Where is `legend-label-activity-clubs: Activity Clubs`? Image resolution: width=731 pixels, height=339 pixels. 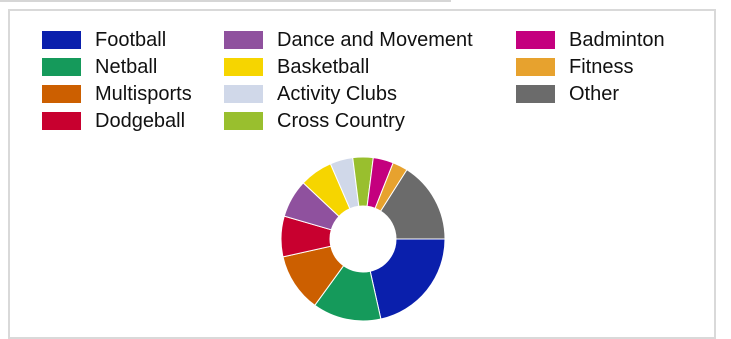 legend-label-activity-clubs: Activity Clubs is located at coordinates (337, 94).